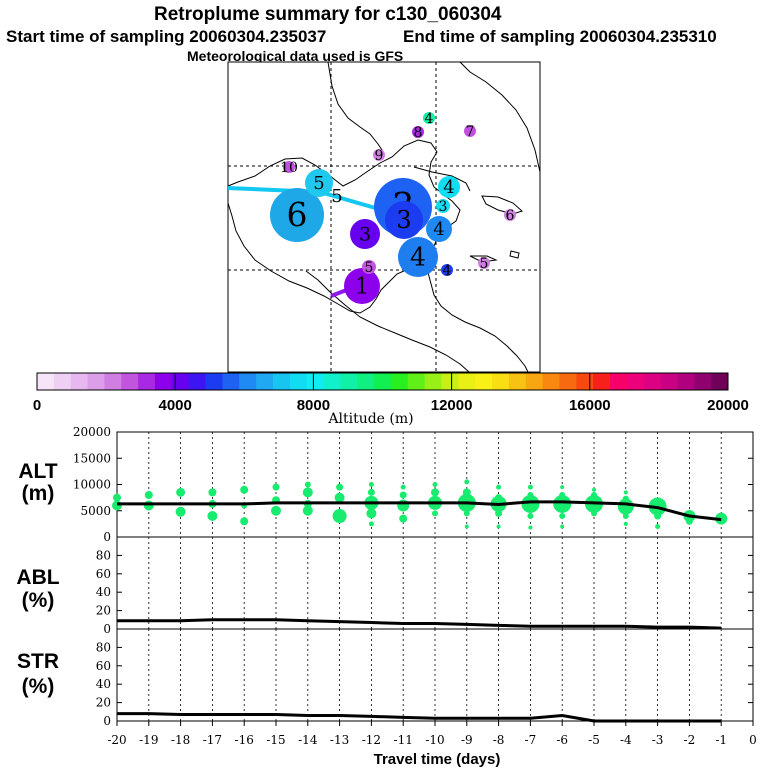 This screenshot has height=768, width=768. Describe the element at coordinates (371, 207) in the screenshot. I see `plume-clusters: 633441354351098746545` at that location.